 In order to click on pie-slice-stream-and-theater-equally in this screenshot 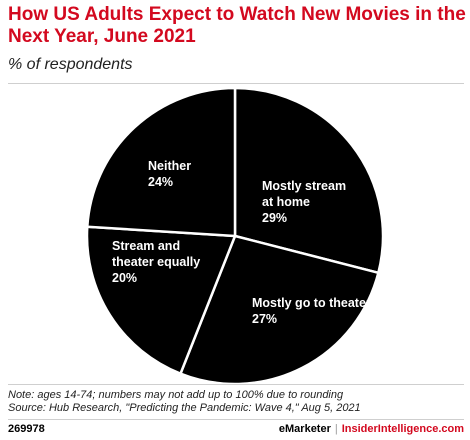, I will do `click(161, 300)`.